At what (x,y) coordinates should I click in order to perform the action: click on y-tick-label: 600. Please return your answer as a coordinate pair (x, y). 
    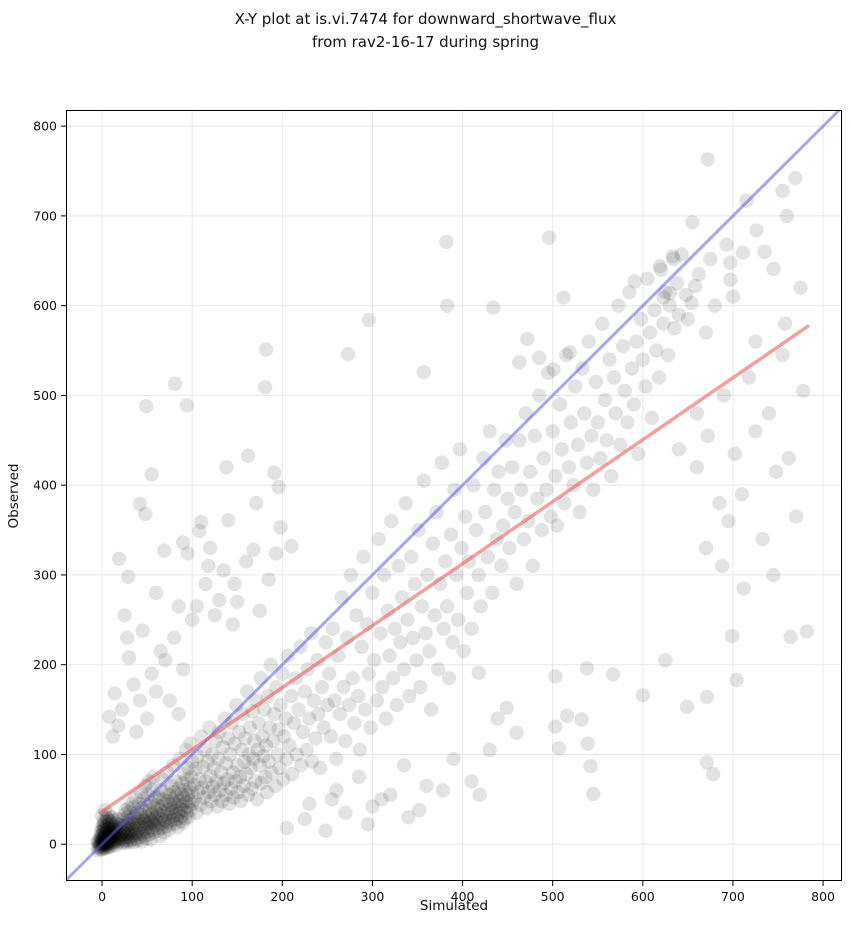
    Looking at the image, I should click on (45, 305).